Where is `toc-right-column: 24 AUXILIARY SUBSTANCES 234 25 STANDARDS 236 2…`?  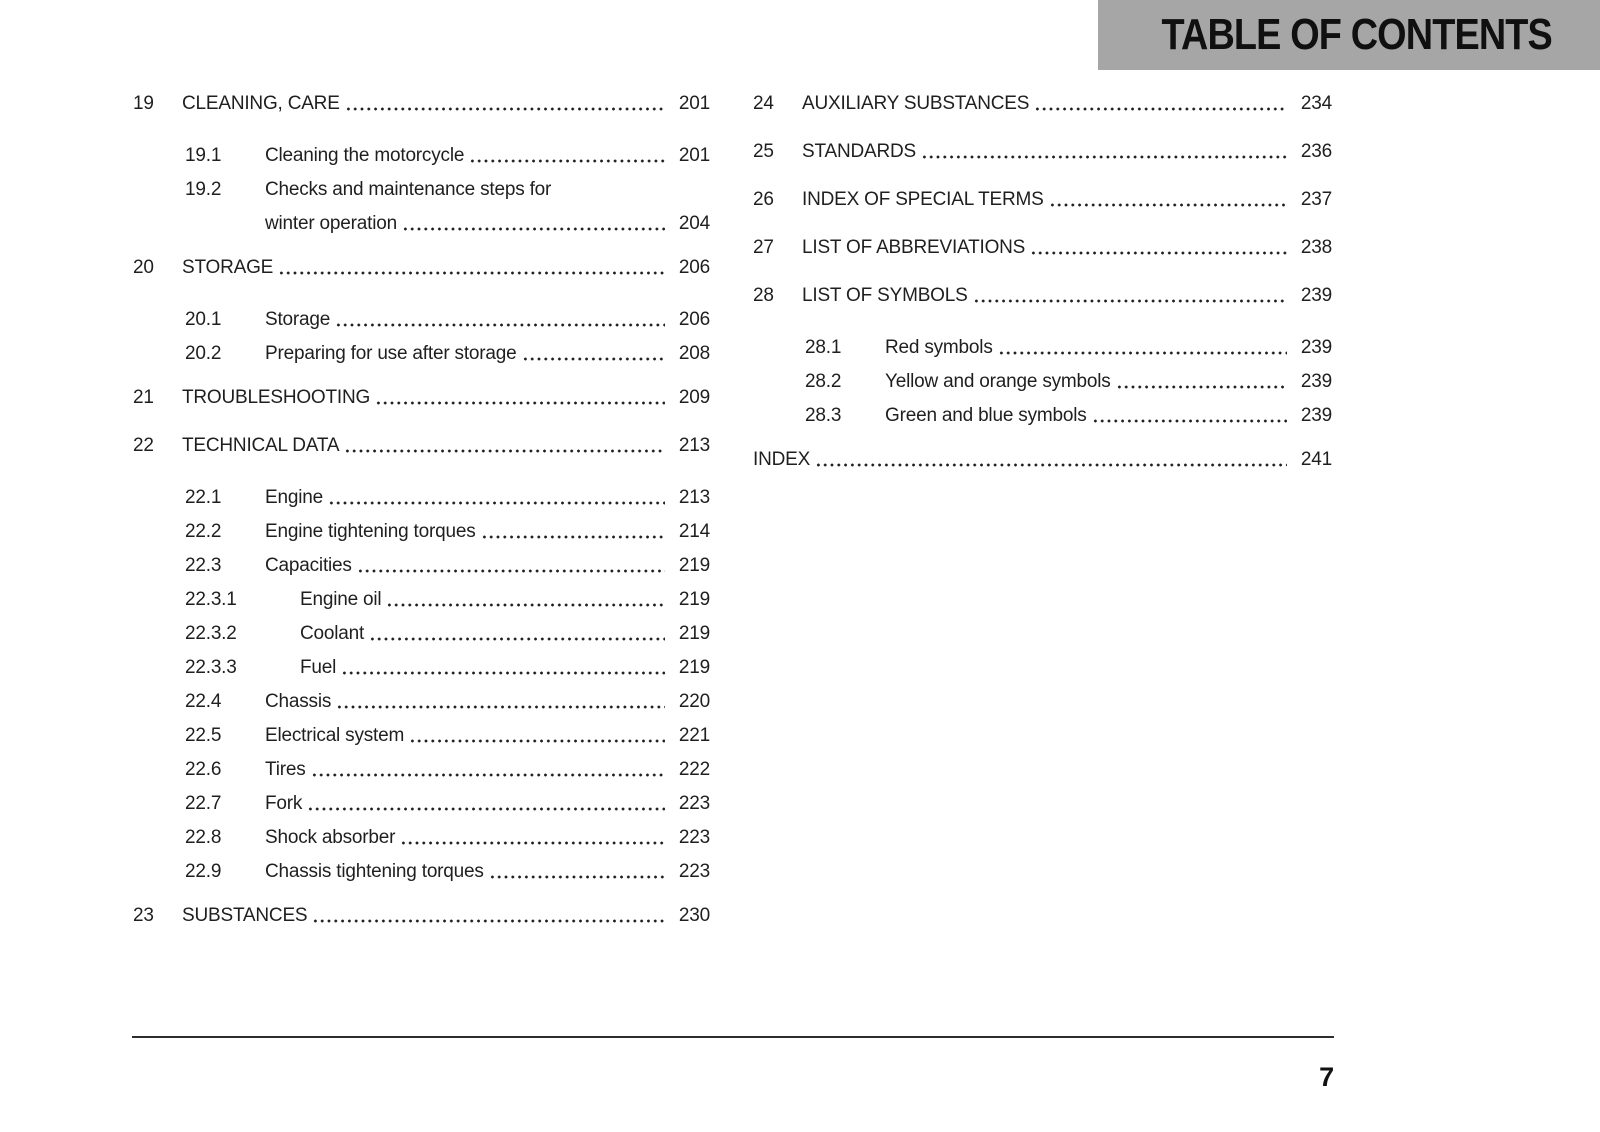
toc-right-column: 24 AUXILIARY SUBSTANCES 234 25 STANDARDS 236 2… is located at coordinates (1042, 281).